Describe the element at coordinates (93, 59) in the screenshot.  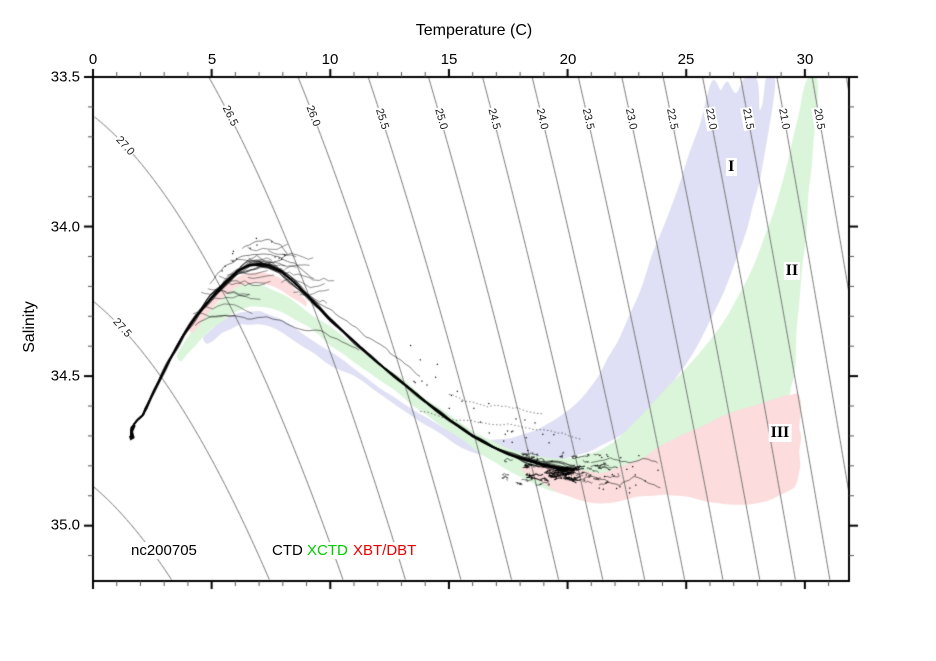
I see `x-tick-label-0: 0` at that location.